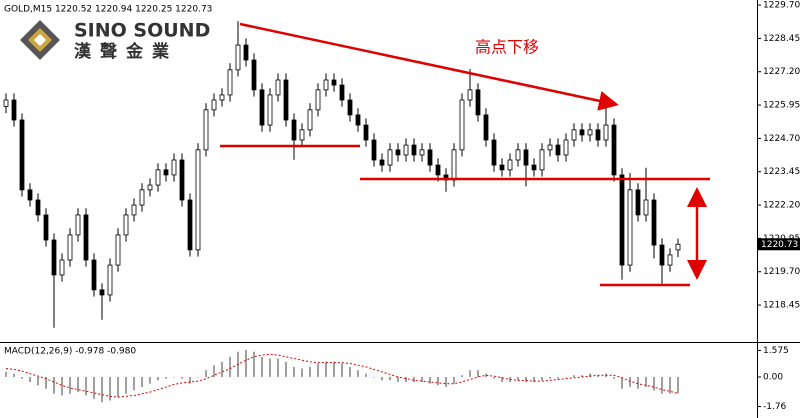  I want to click on chart-title: GOLD,M15 1220.52 1220.94 1220.25 1220.73, so click(108, 10).